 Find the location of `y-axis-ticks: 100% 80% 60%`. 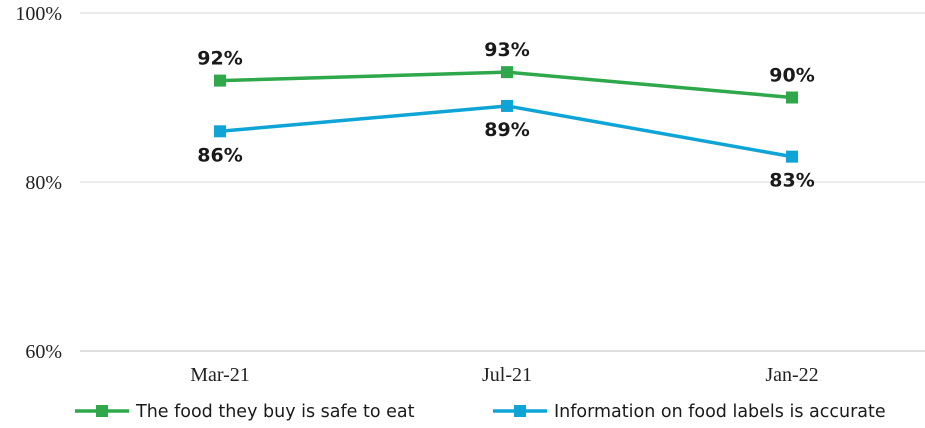

y-axis-ticks: 100% 80% 60% is located at coordinates (38, 183).